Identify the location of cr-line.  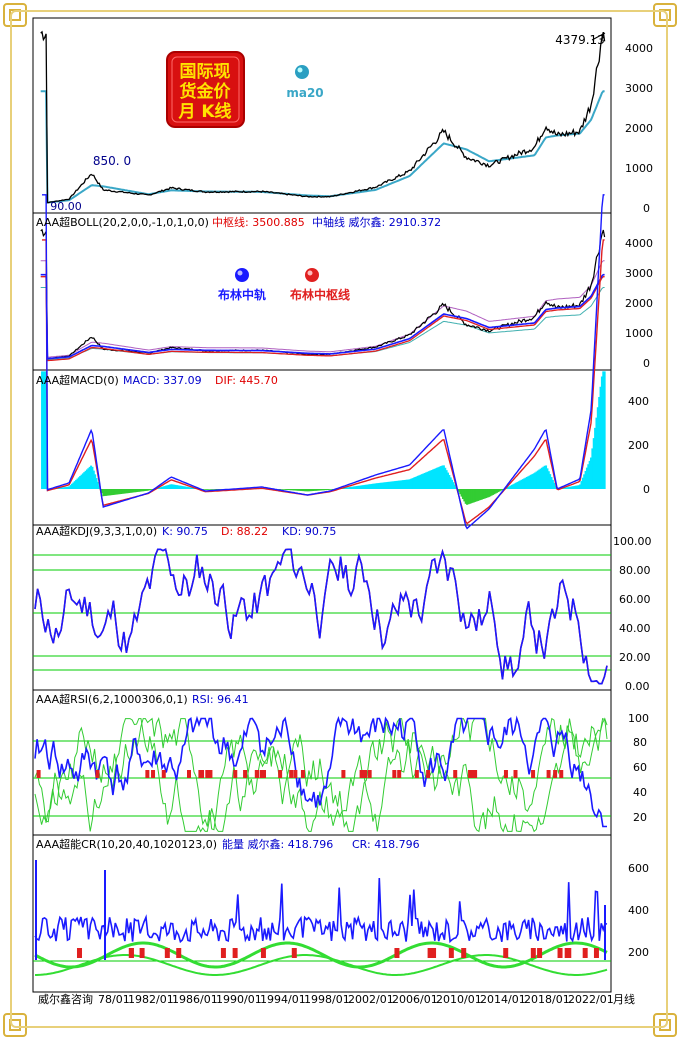
(321, 910).